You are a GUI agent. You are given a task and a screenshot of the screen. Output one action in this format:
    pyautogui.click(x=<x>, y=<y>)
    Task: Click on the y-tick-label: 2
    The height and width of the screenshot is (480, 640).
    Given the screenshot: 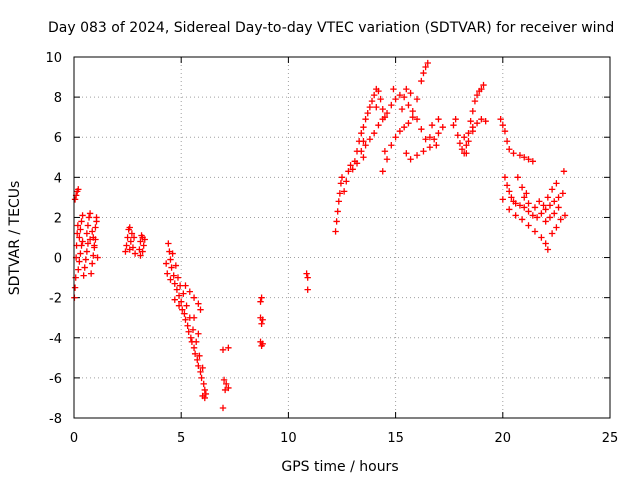 What is the action you would take?
    pyautogui.click(x=58, y=218)
    